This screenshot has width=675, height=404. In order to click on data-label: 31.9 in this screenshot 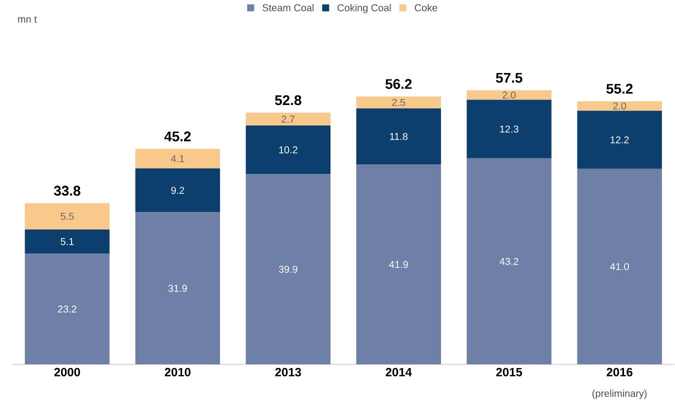, I will do `click(177, 288)`.